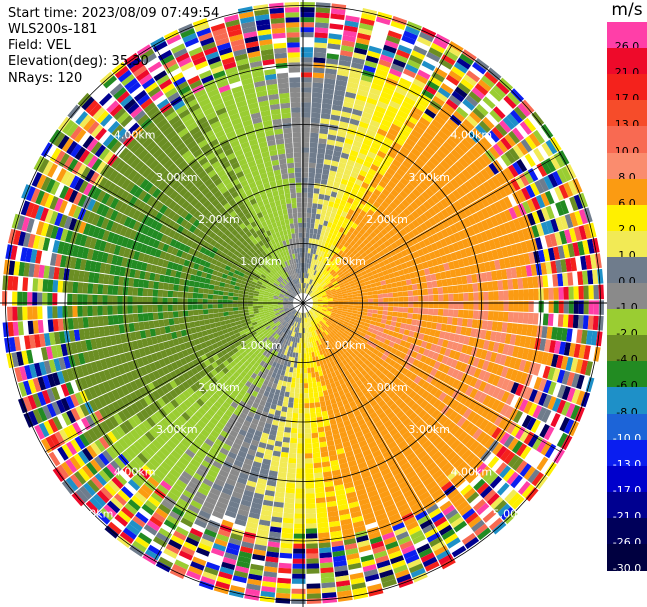 The width and height of the screenshot is (647, 607). I want to click on start-time-label: Start time: 2023/08/09 07:49:54, so click(114, 13).